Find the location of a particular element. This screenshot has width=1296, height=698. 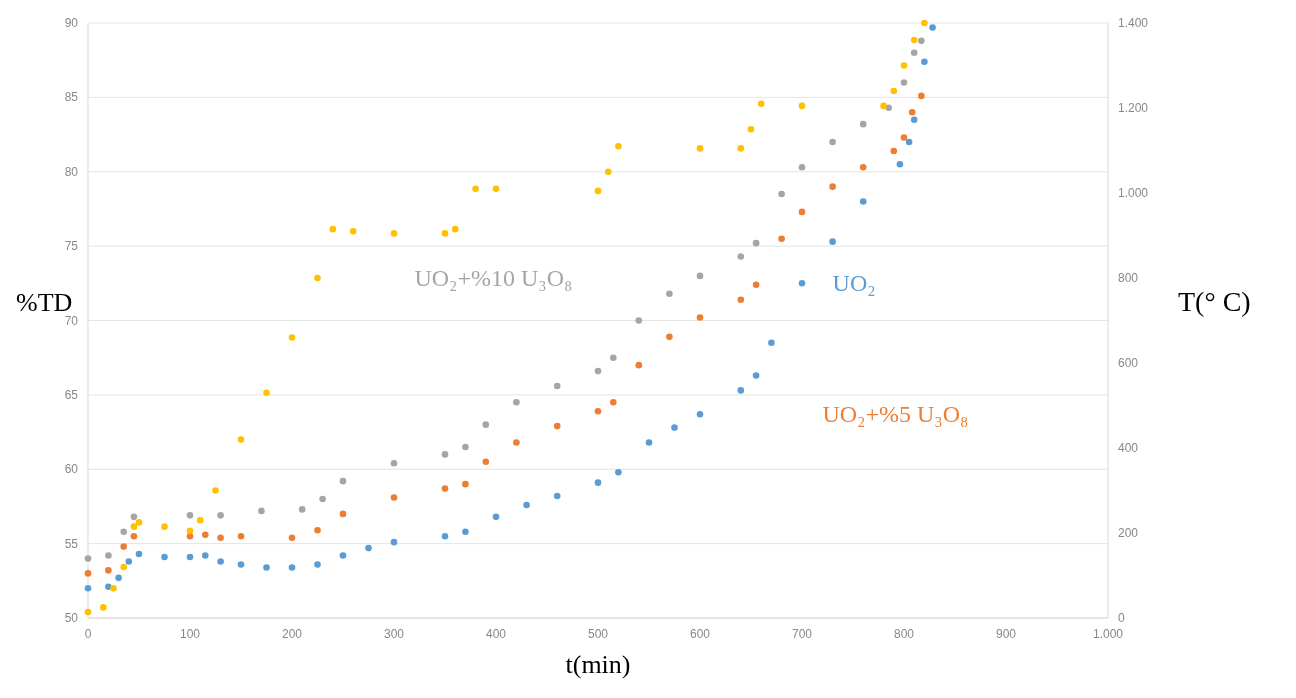

y2-tick-label: 600 is located at coordinates (1128, 363).